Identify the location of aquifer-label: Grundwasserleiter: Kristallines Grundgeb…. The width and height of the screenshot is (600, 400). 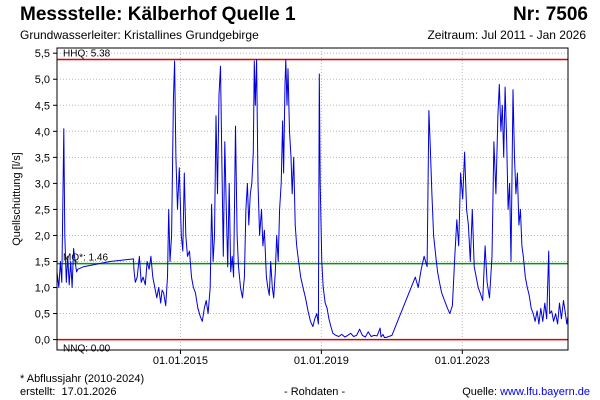
(139, 35).